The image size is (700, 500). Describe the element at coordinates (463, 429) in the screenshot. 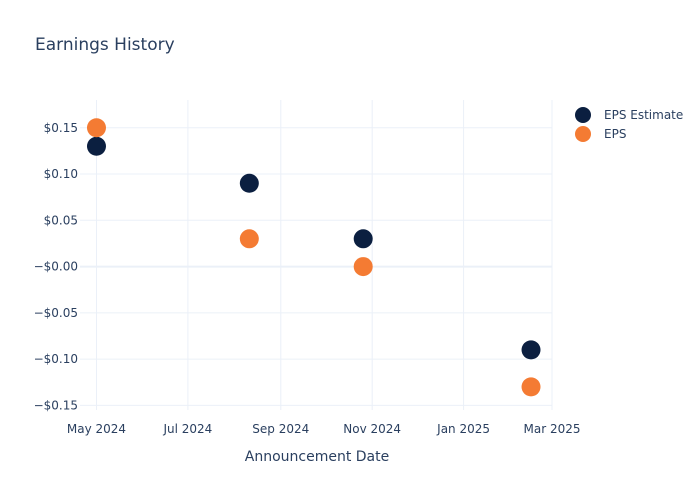

I see `x-tick-label: Jan 2025` at that location.